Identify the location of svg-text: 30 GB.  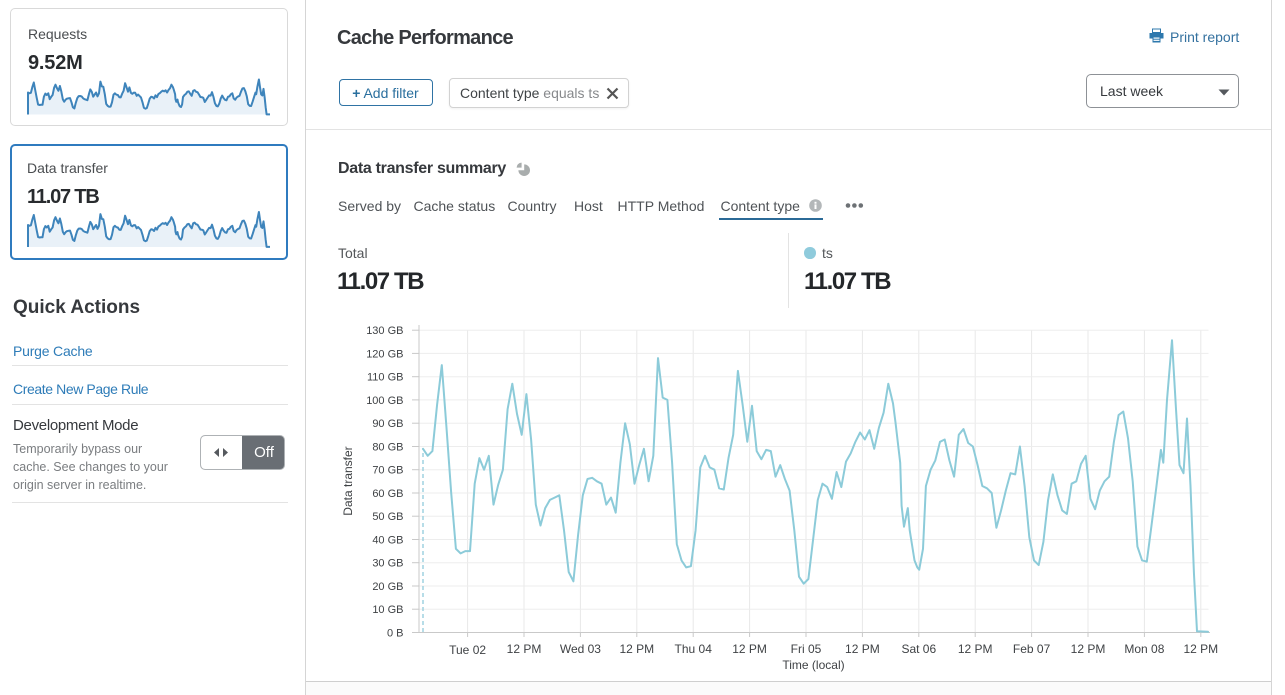
(387, 564).